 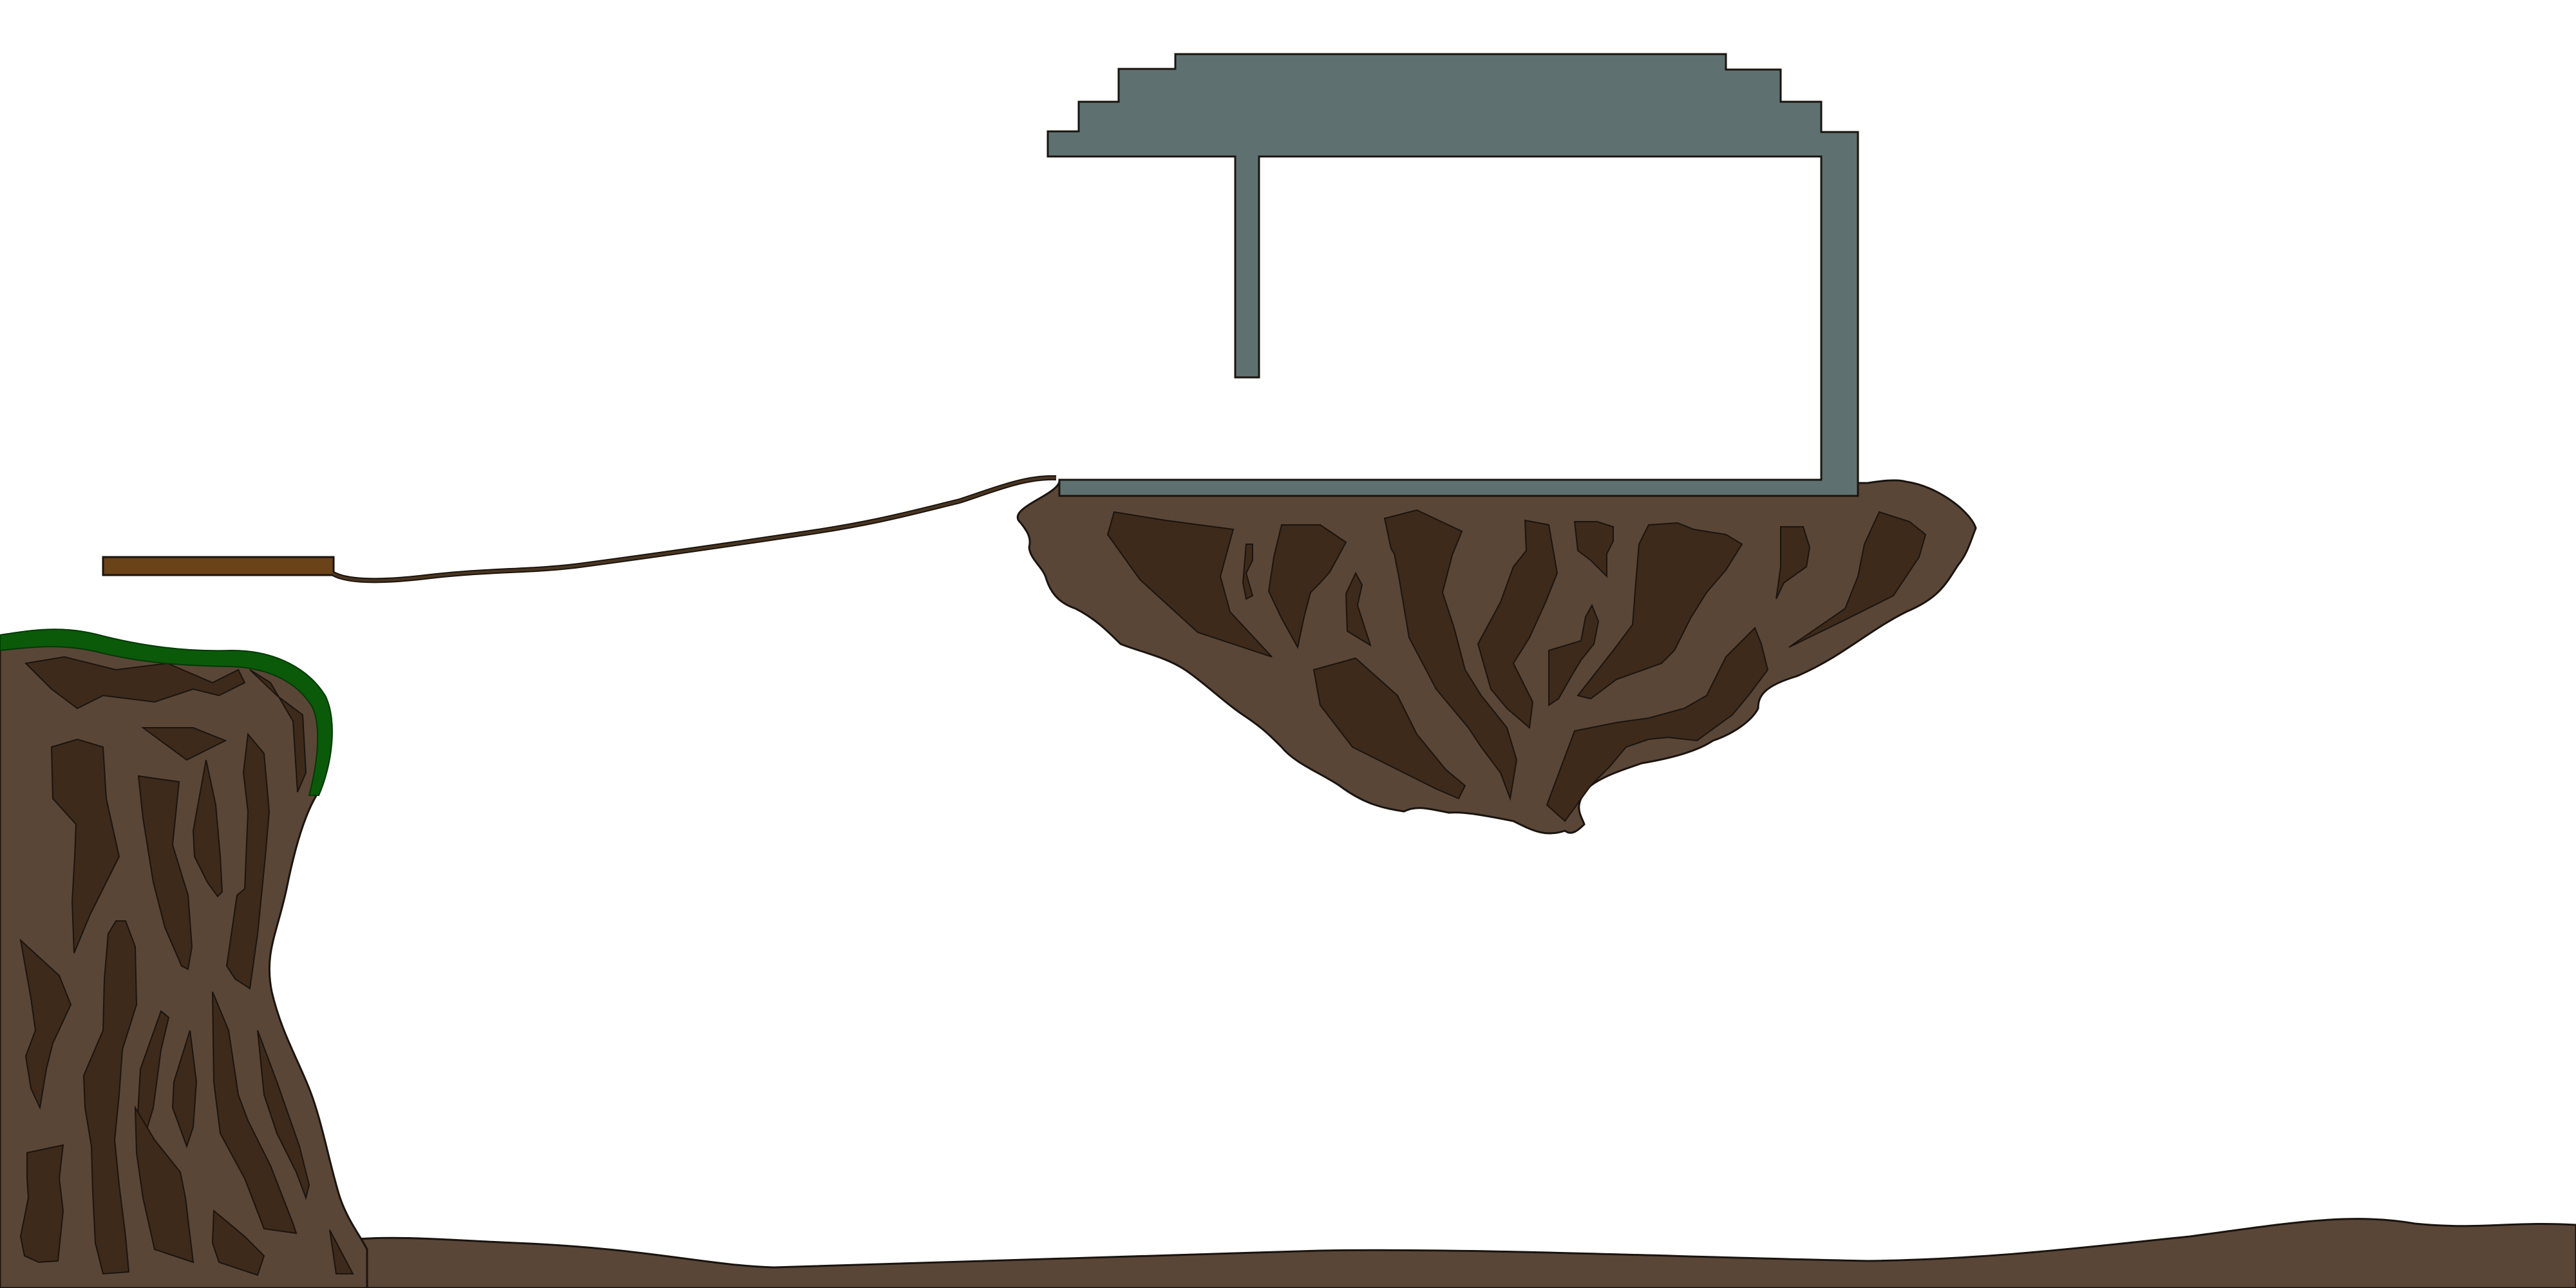 I want to click on cliff-crevices, so click(x=186, y=966).